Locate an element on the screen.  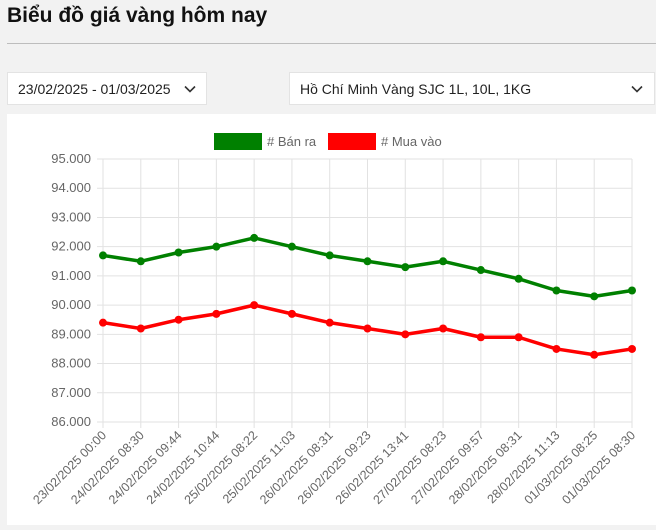
y-tick-label: 92.000 is located at coordinates (71, 246).